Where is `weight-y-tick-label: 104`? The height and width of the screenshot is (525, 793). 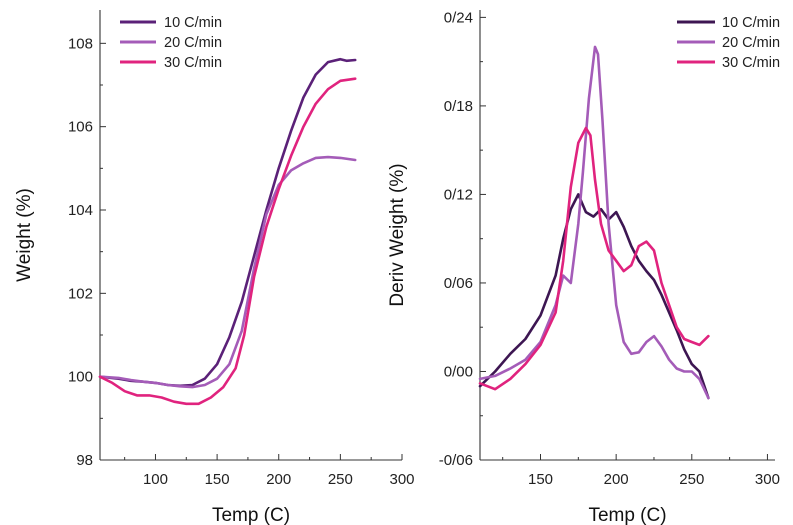 weight-y-tick-label: 104 is located at coordinates (80, 210).